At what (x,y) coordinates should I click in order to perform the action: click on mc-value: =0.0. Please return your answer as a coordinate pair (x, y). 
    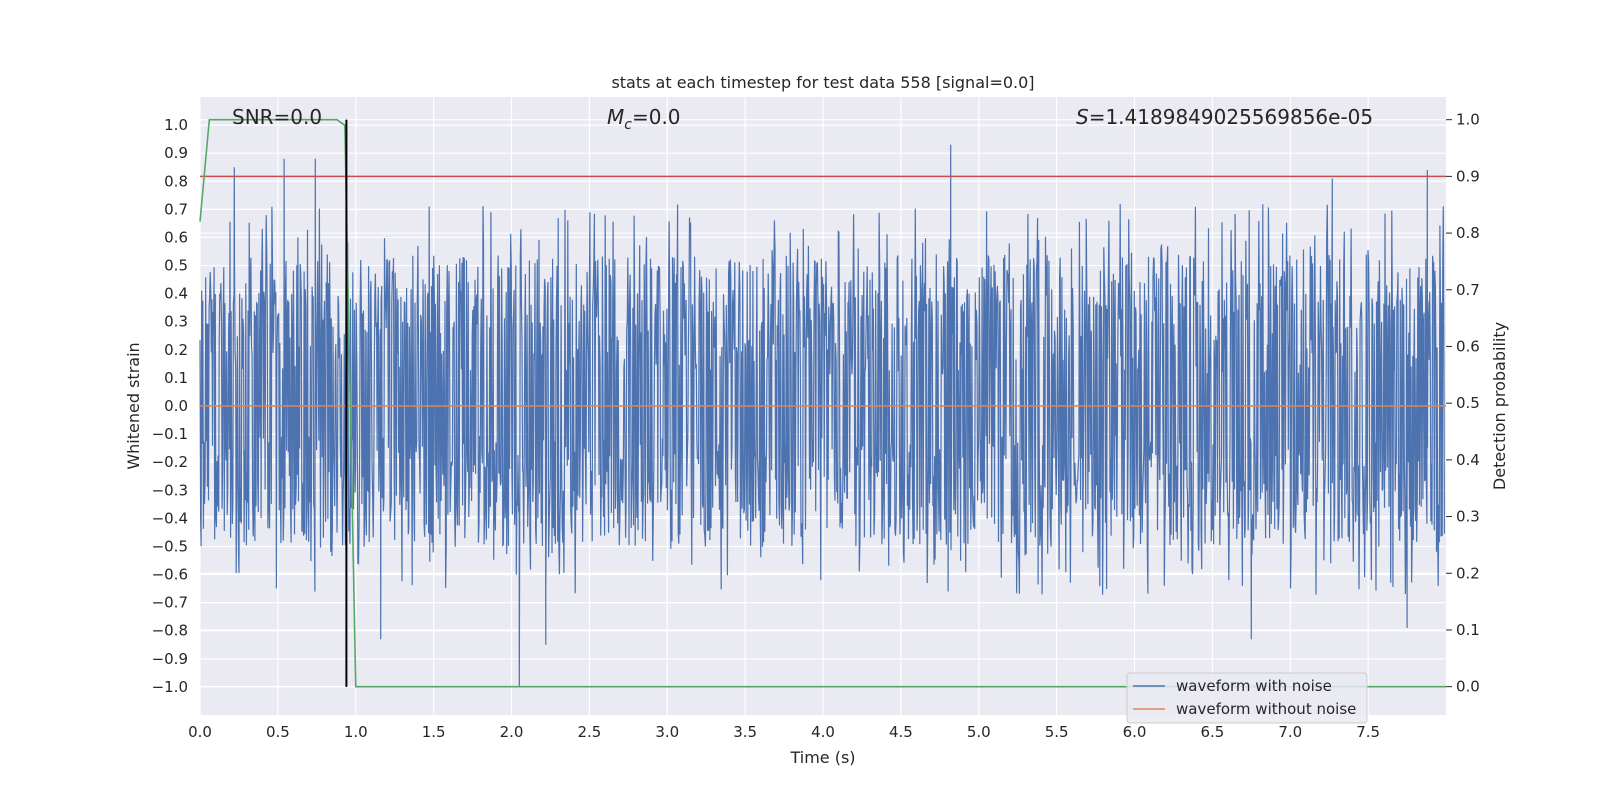
    Looking at the image, I should click on (656, 117).